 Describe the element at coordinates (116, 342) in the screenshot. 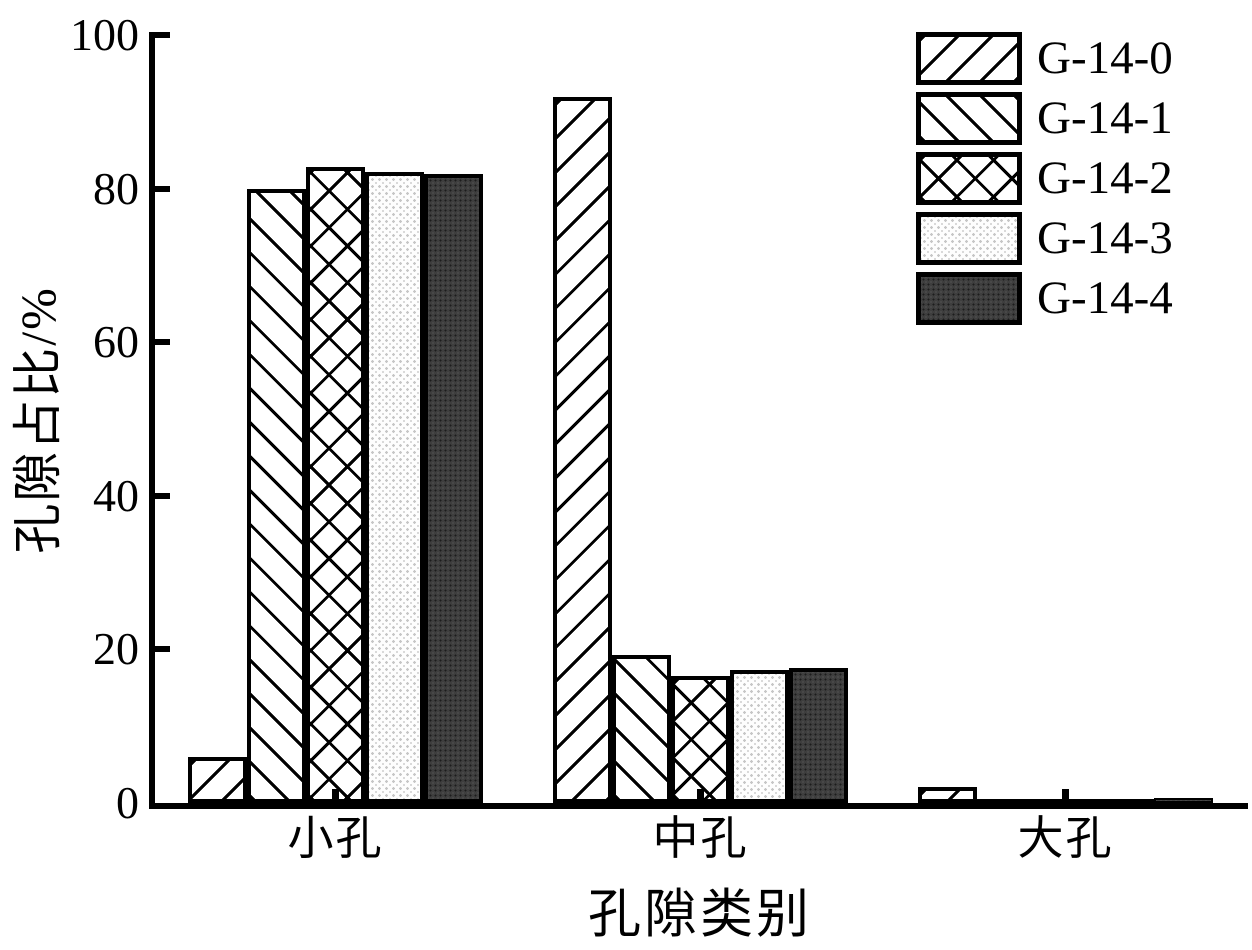

I see `y-tick-label: 60` at that location.